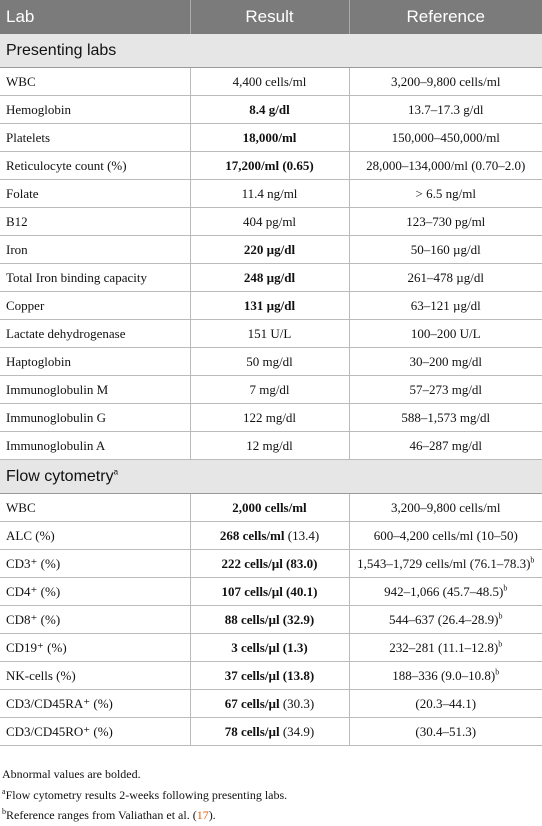 Image resolution: width=542 pixels, height=826 pixels. I want to click on reference: 30–200 mg/dl, so click(446, 361).